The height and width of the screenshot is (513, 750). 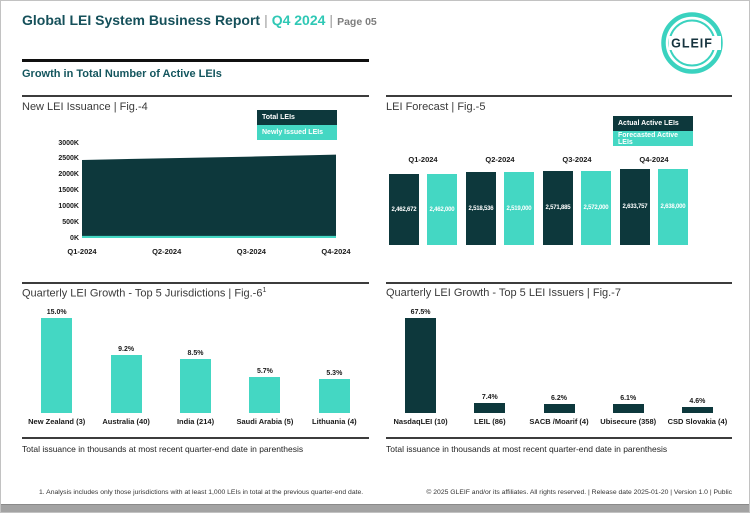 I want to click on bar-item: 6.2% SACB /Moarif (4), so click(x=558, y=363).